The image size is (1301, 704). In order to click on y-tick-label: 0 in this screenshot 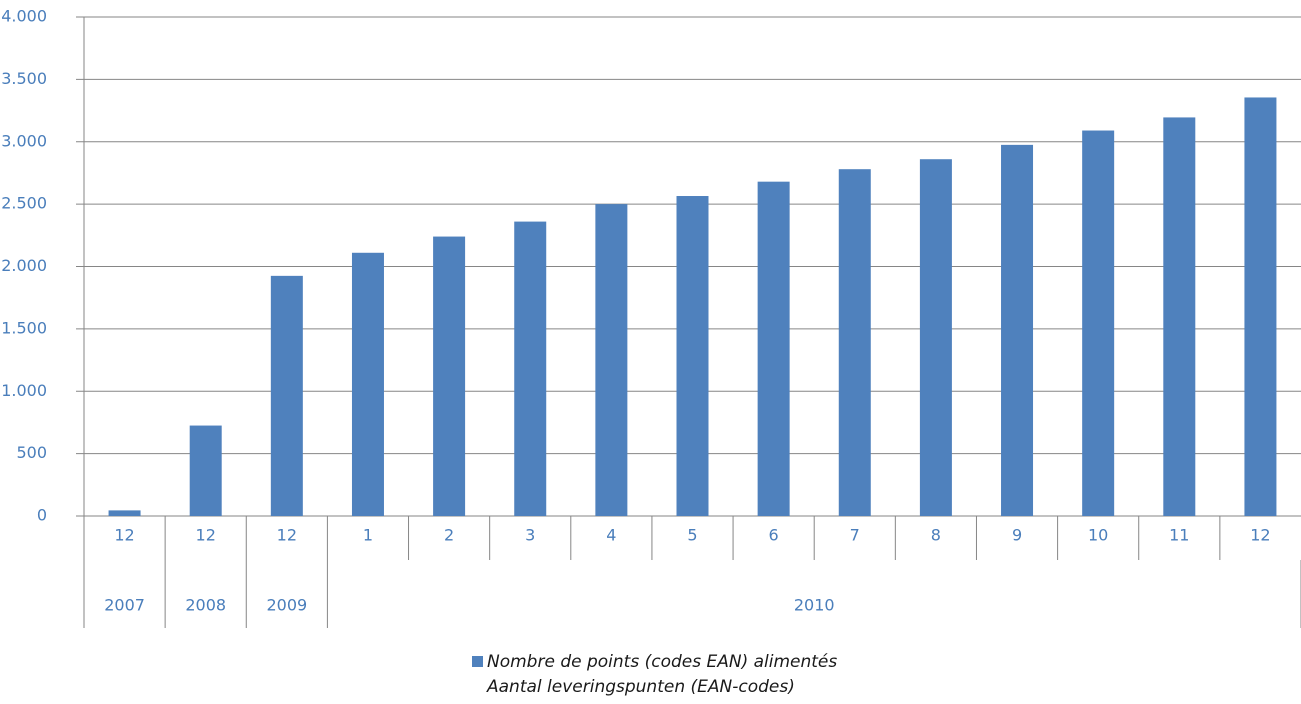, I will do `click(42, 515)`.